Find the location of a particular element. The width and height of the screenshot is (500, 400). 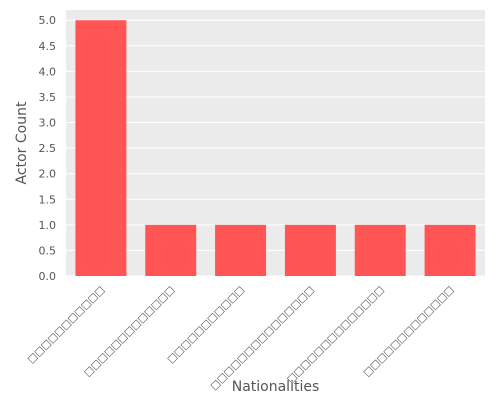

y-tick-label: 2.5 is located at coordinates (48, 148).